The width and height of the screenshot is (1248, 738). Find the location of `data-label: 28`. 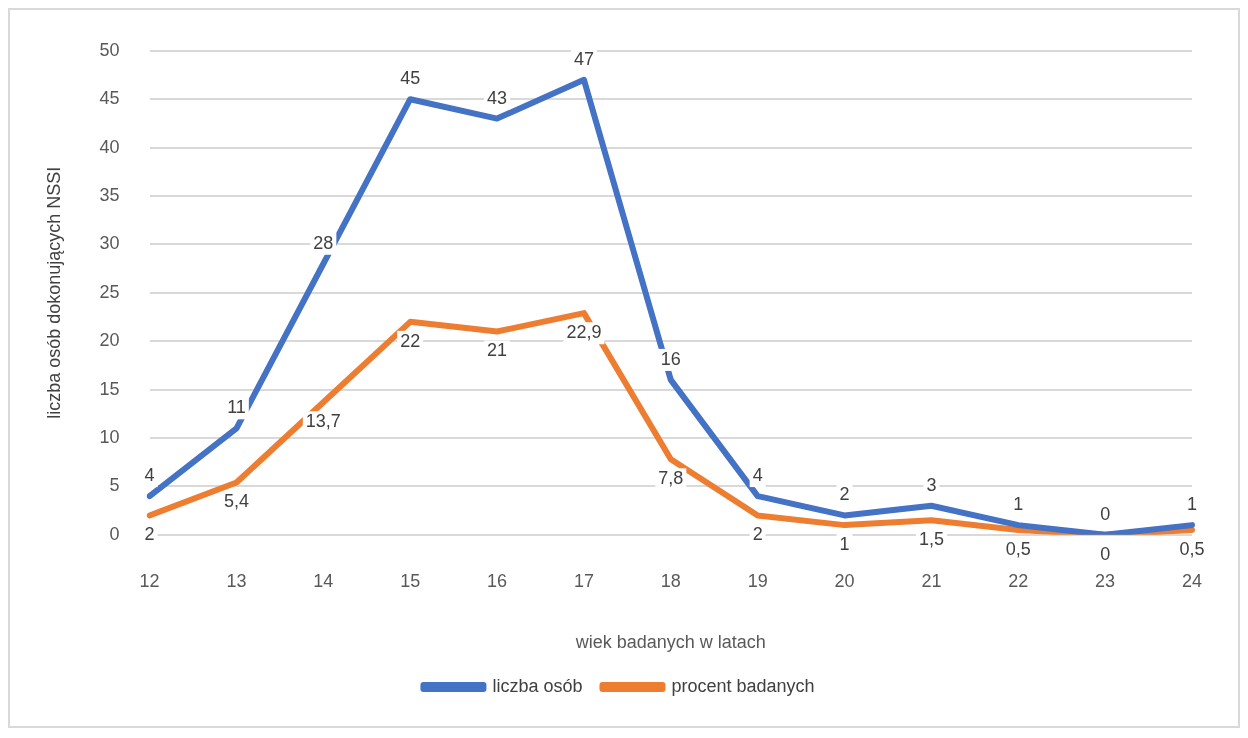

data-label: 28 is located at coordinates (323, 242).